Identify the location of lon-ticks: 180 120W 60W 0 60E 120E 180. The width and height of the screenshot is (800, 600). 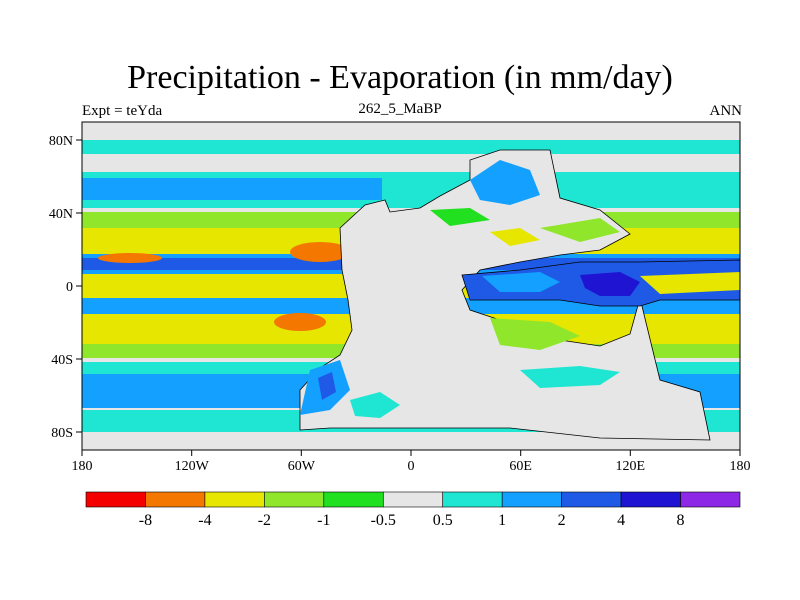
(411, 462).